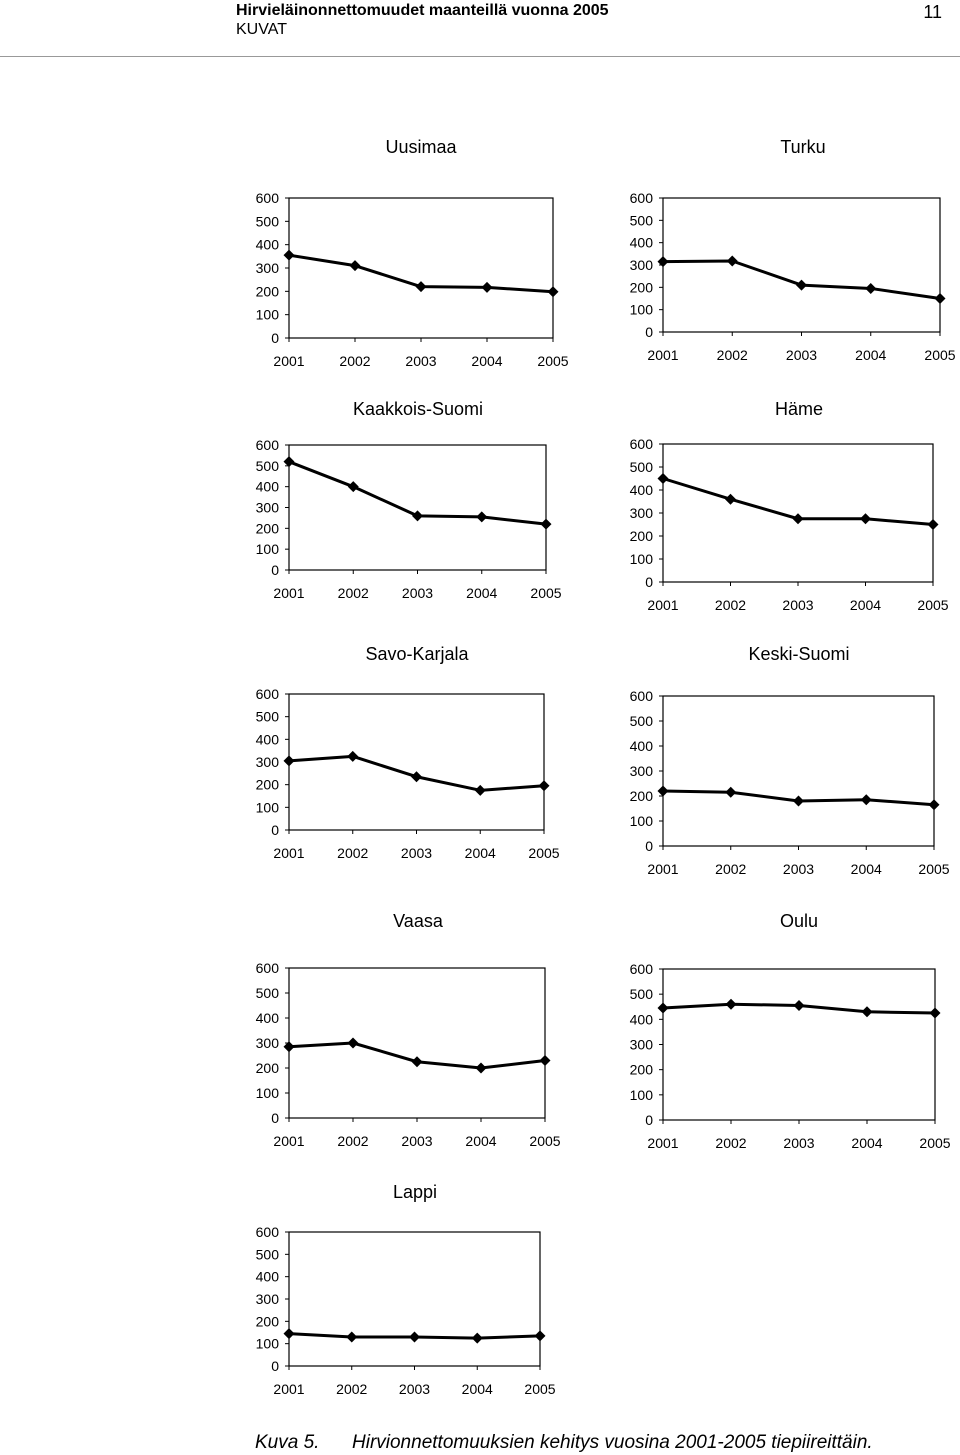  Describe the element at coordinates (418, 921) in the screenshot. I see `chart-title: Vaasa` at that location.